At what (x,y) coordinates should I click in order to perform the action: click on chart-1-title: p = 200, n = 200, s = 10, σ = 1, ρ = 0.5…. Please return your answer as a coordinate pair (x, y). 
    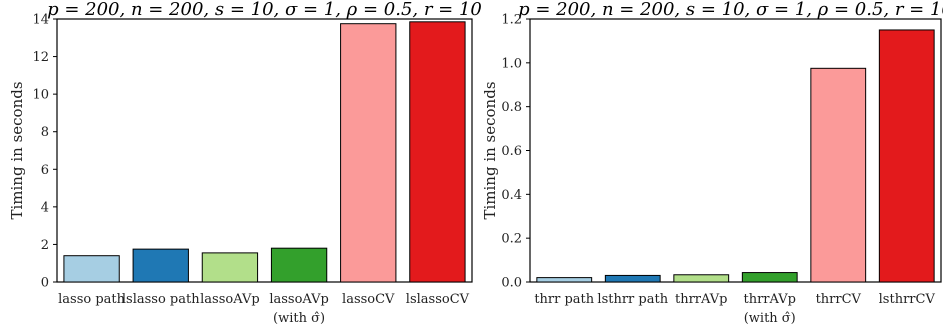
    Looking at the image, I should click on (264, 10).